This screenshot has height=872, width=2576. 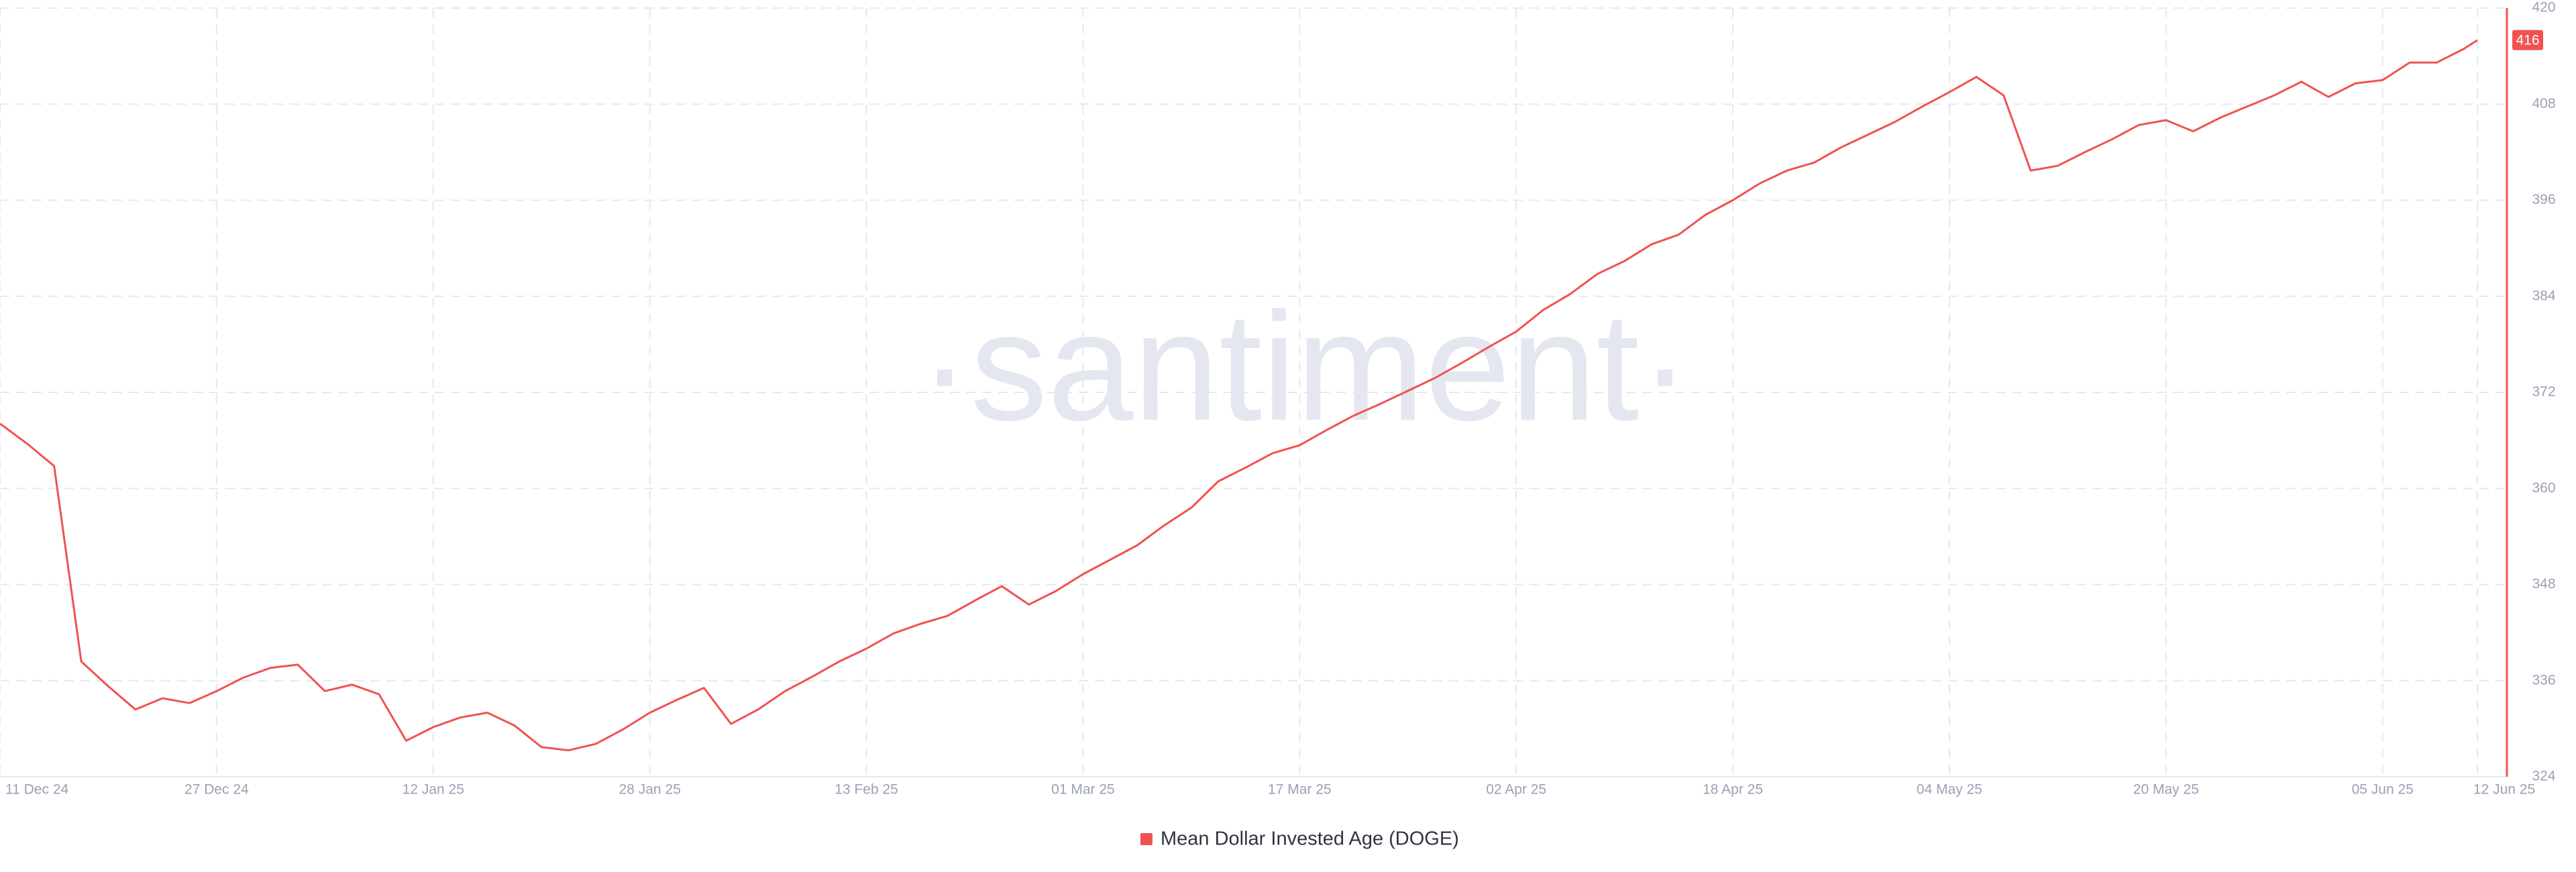 I want to click on x-tick-label: 01 Mar 25, so click(x=1083, y=790).